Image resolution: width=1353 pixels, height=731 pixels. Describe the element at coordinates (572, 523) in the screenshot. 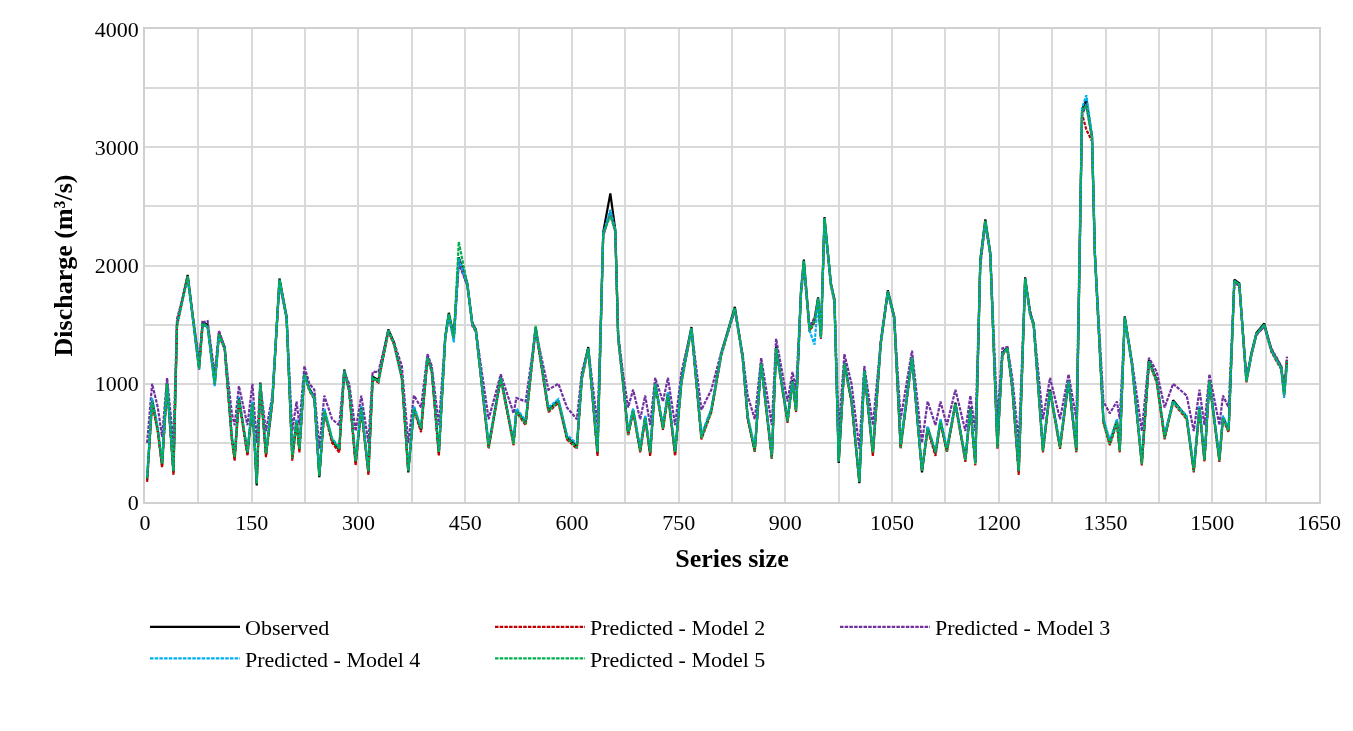

I see `x-tick-label: 600` at that location.